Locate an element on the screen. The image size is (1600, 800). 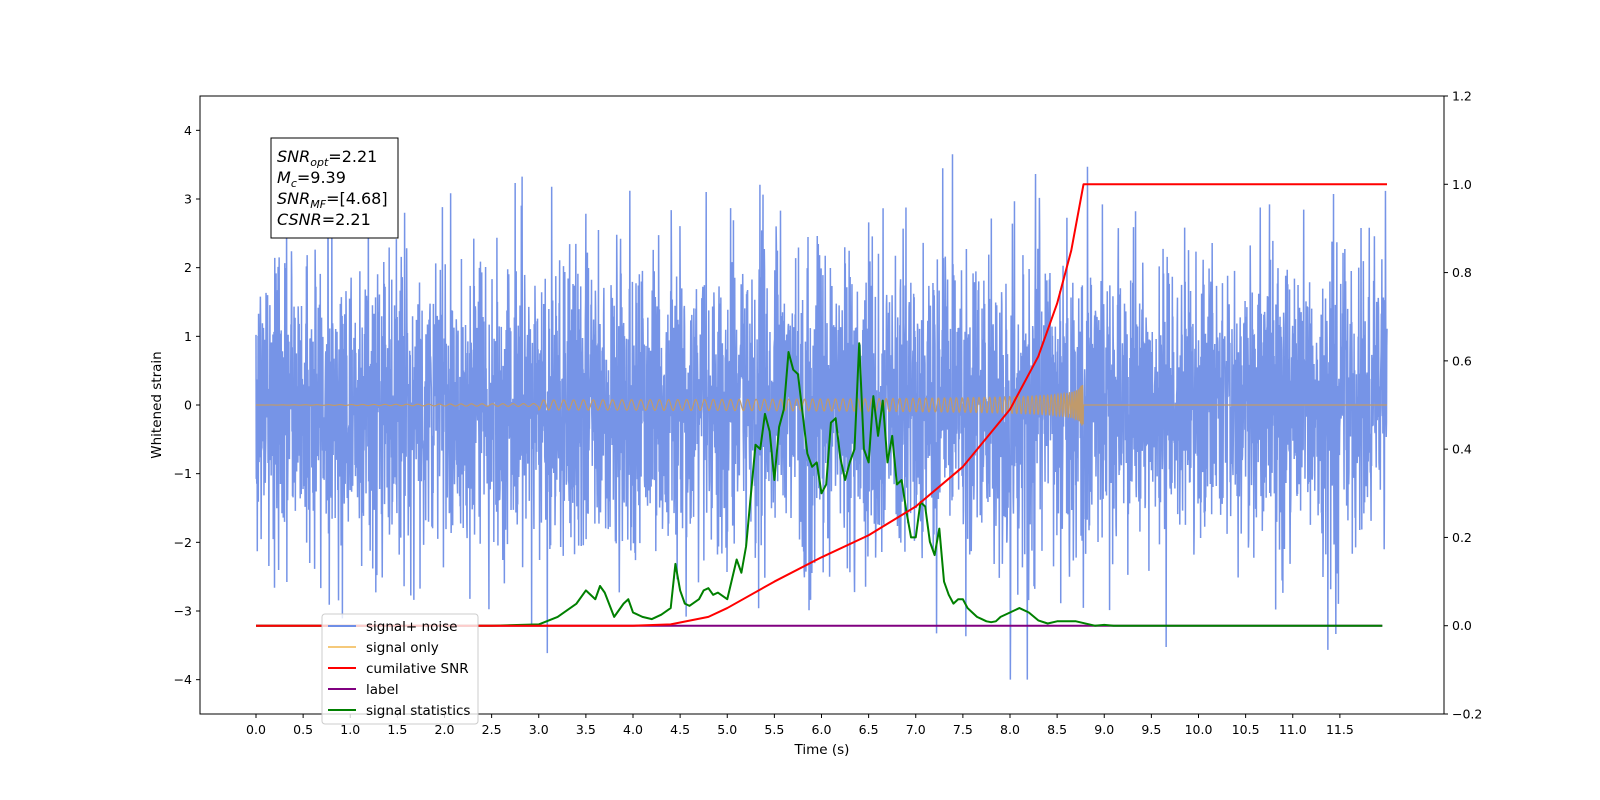
left-y-axis: −4 −3 −2 −1 0 1 2 3 4 is located at coordinates (187, 405).